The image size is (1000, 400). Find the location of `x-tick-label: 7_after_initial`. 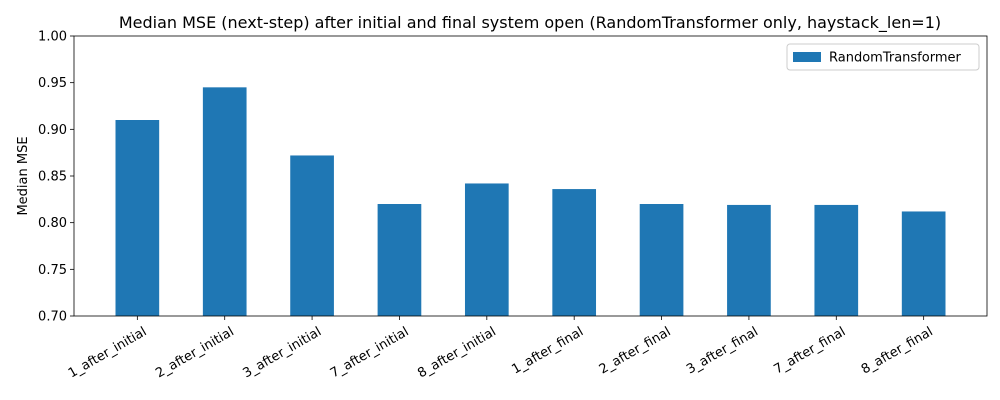

x-tick-label: 7_after_initial is located at coordinates (370, 352).